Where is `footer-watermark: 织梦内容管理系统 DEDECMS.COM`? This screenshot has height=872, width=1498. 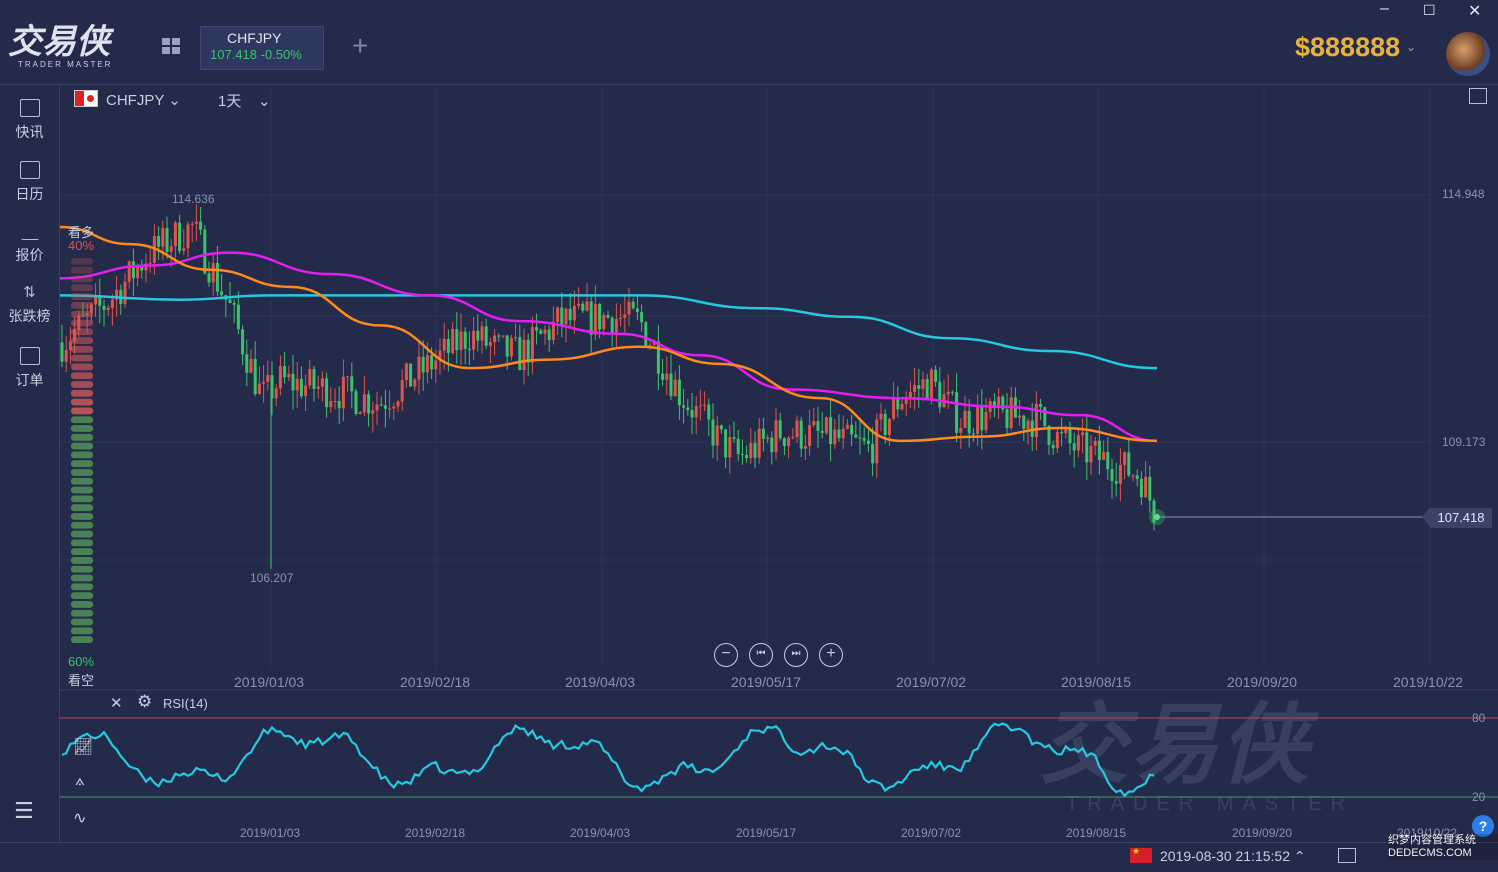
footer-watermark: 织梦内容管理系统 DEDECMS.COM is located at coordinates (1443, 847).